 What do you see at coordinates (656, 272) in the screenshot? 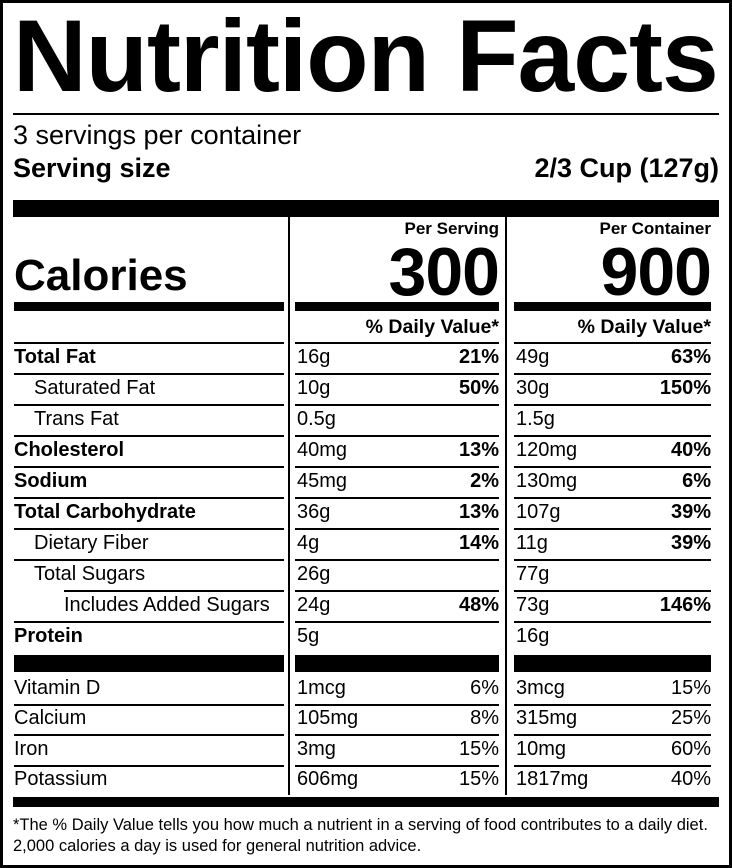
I see `calories-per-container-value: 900` at bounding box center [656, 272].